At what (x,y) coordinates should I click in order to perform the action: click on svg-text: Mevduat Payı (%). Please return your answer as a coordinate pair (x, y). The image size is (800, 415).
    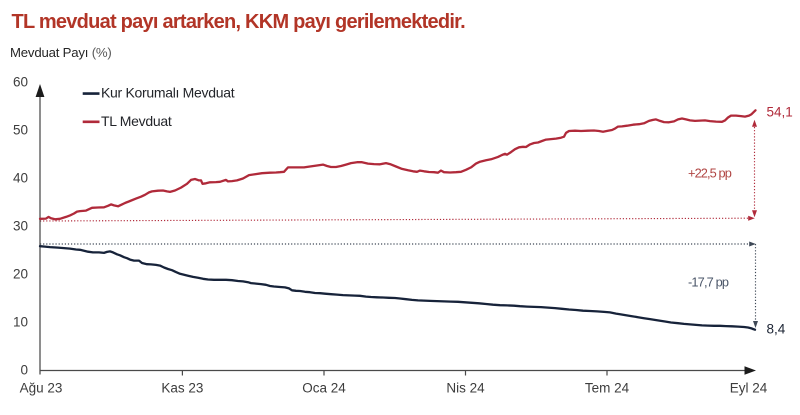
    Looking at the image, I should click on (61, 52).